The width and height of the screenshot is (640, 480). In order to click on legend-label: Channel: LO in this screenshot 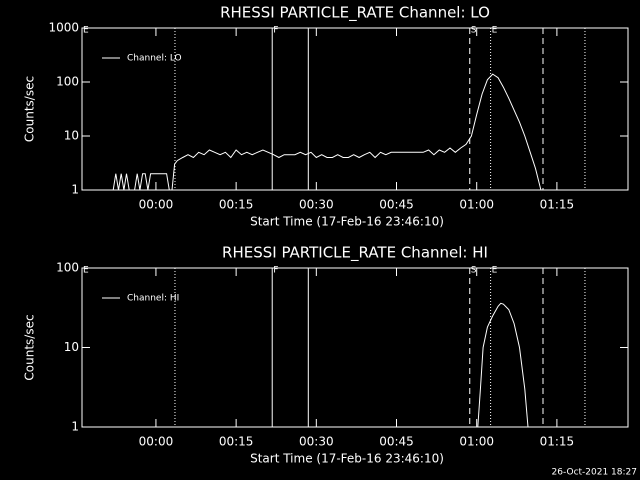, I will do `click(154, 59)`.